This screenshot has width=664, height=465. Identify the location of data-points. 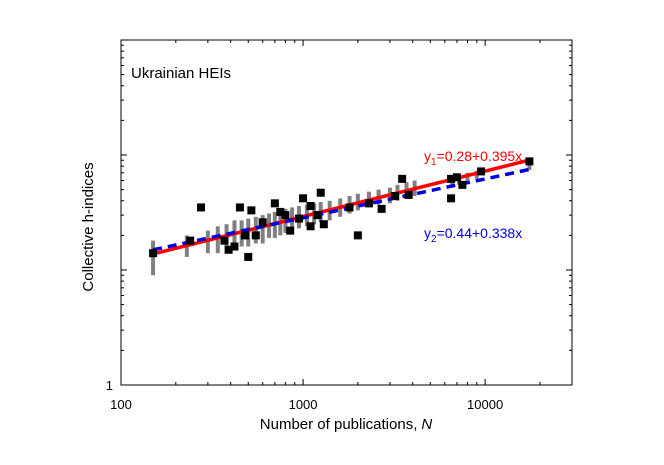
(341, 209).